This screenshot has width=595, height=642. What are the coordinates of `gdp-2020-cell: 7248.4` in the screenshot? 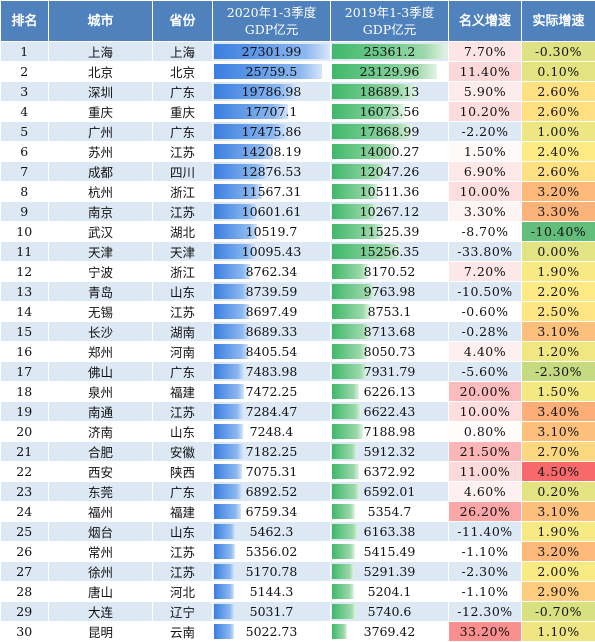 It's located at (272, 432).